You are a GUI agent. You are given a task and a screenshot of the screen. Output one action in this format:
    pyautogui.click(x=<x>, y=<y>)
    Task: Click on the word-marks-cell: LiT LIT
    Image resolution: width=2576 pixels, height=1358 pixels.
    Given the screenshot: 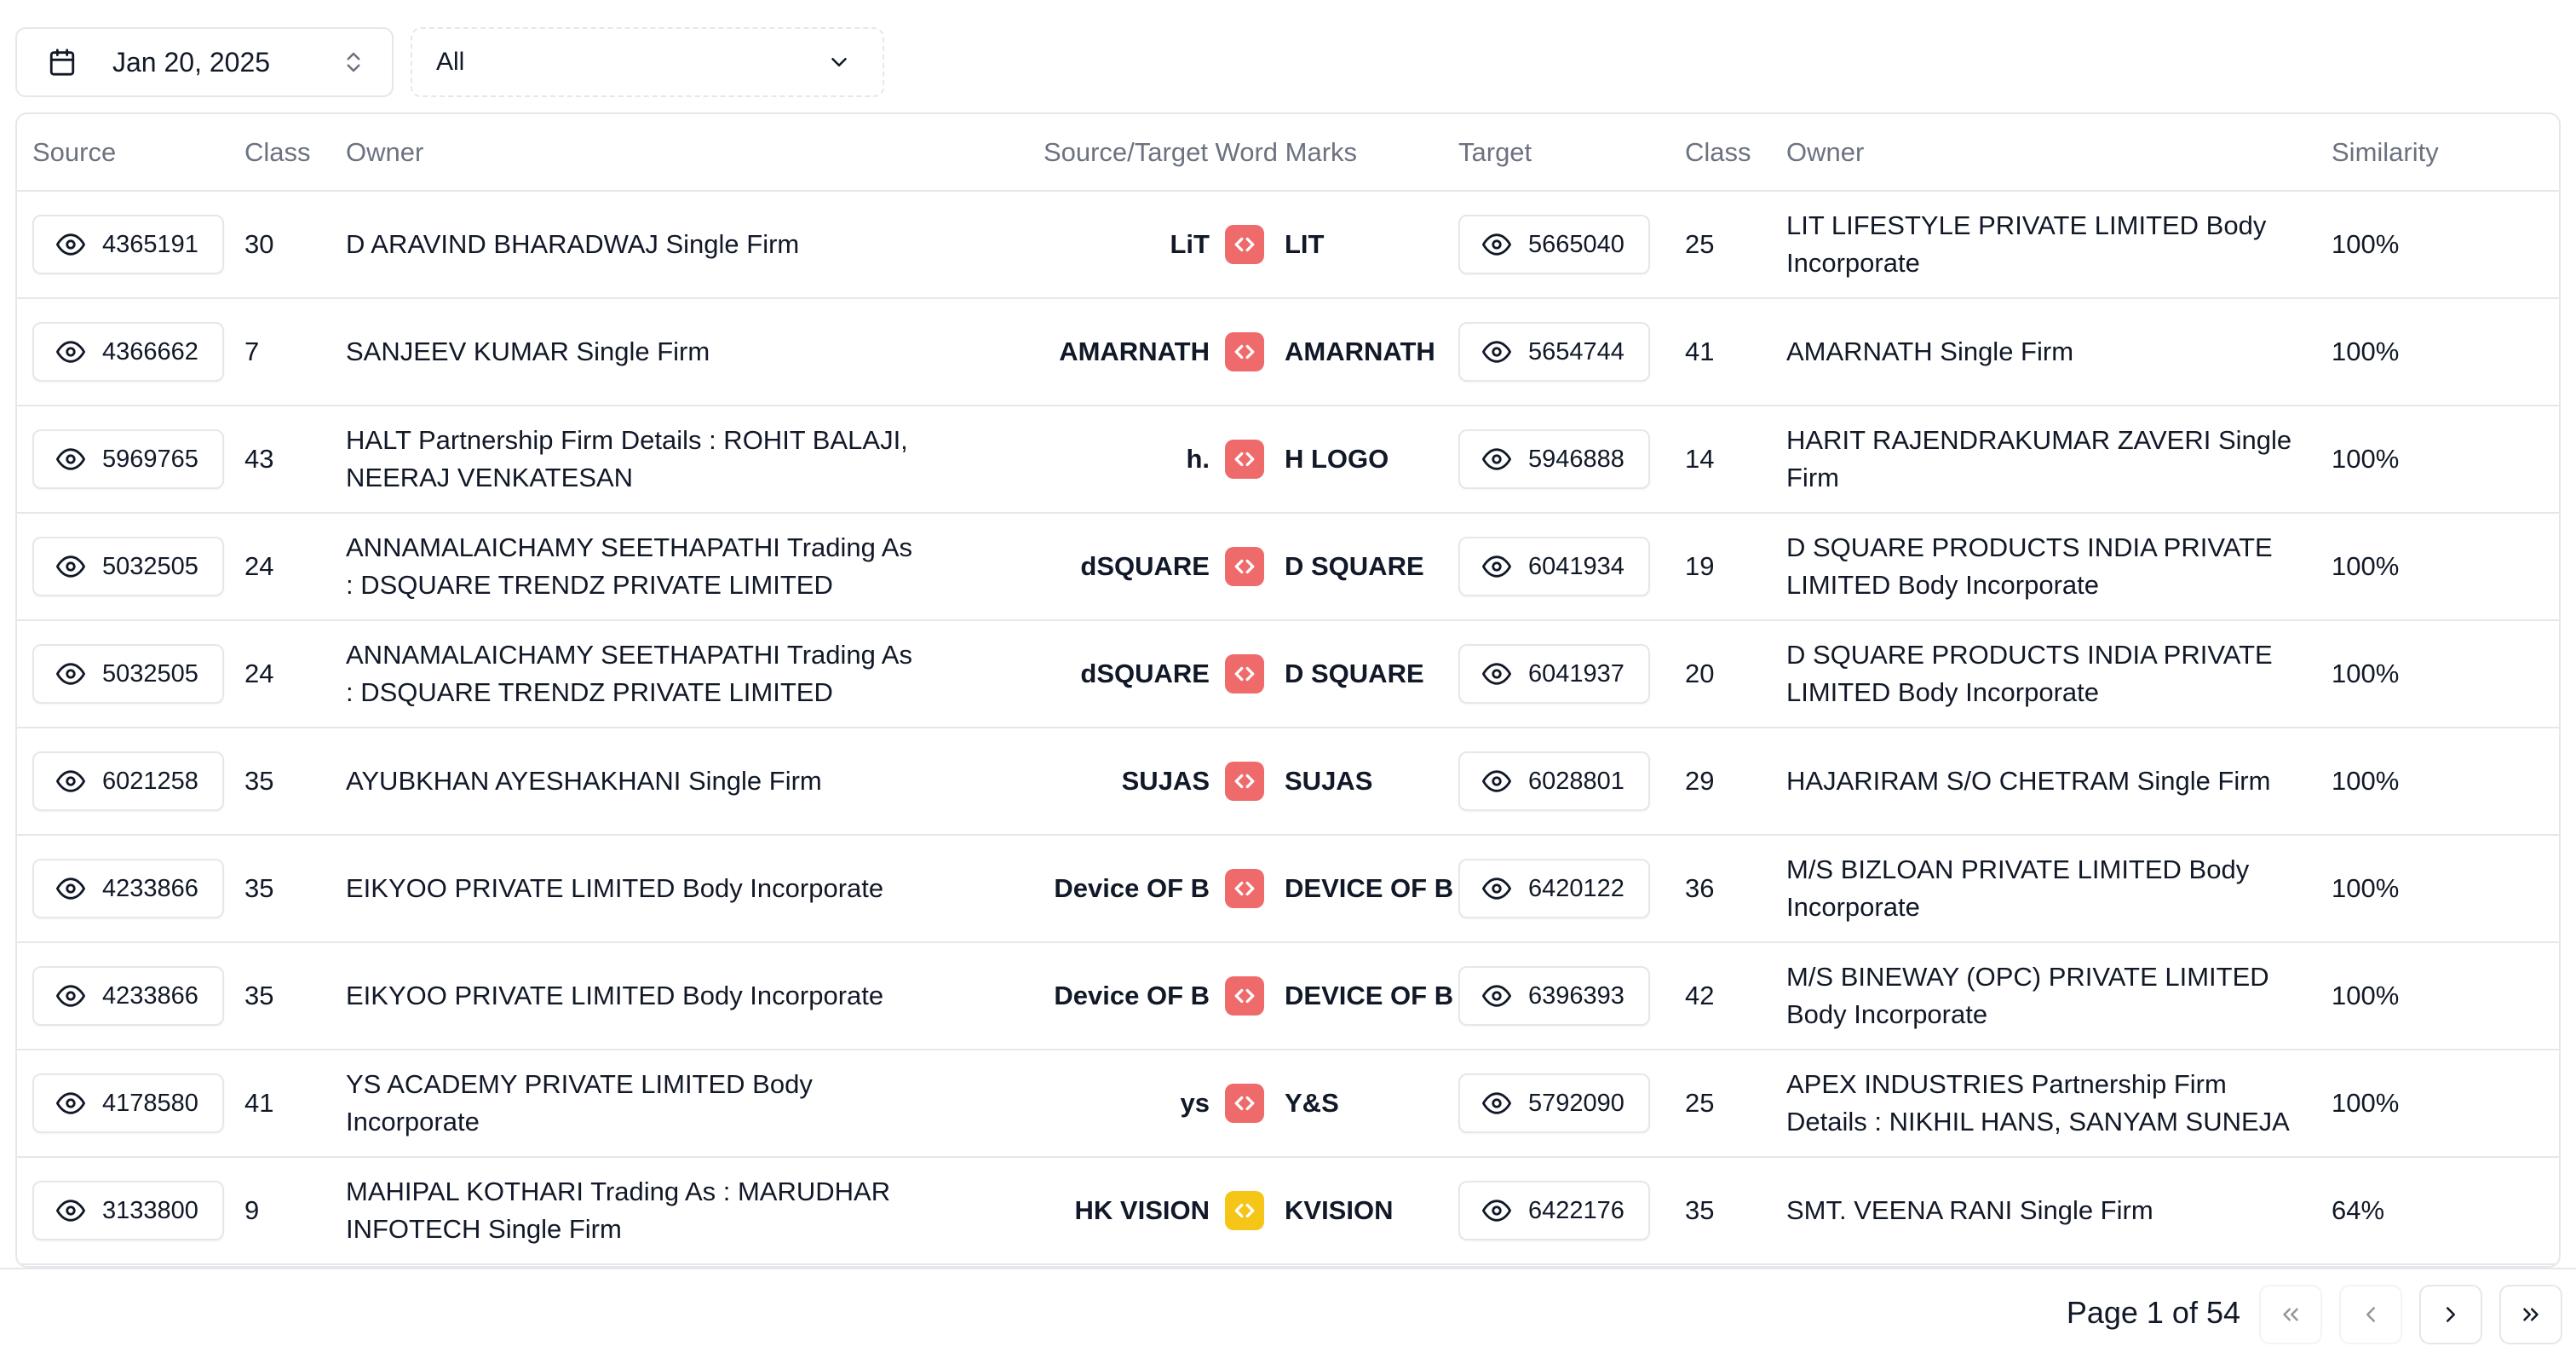 What is the action you would take?
    pyautogui.click(x=1200, y=245)
    